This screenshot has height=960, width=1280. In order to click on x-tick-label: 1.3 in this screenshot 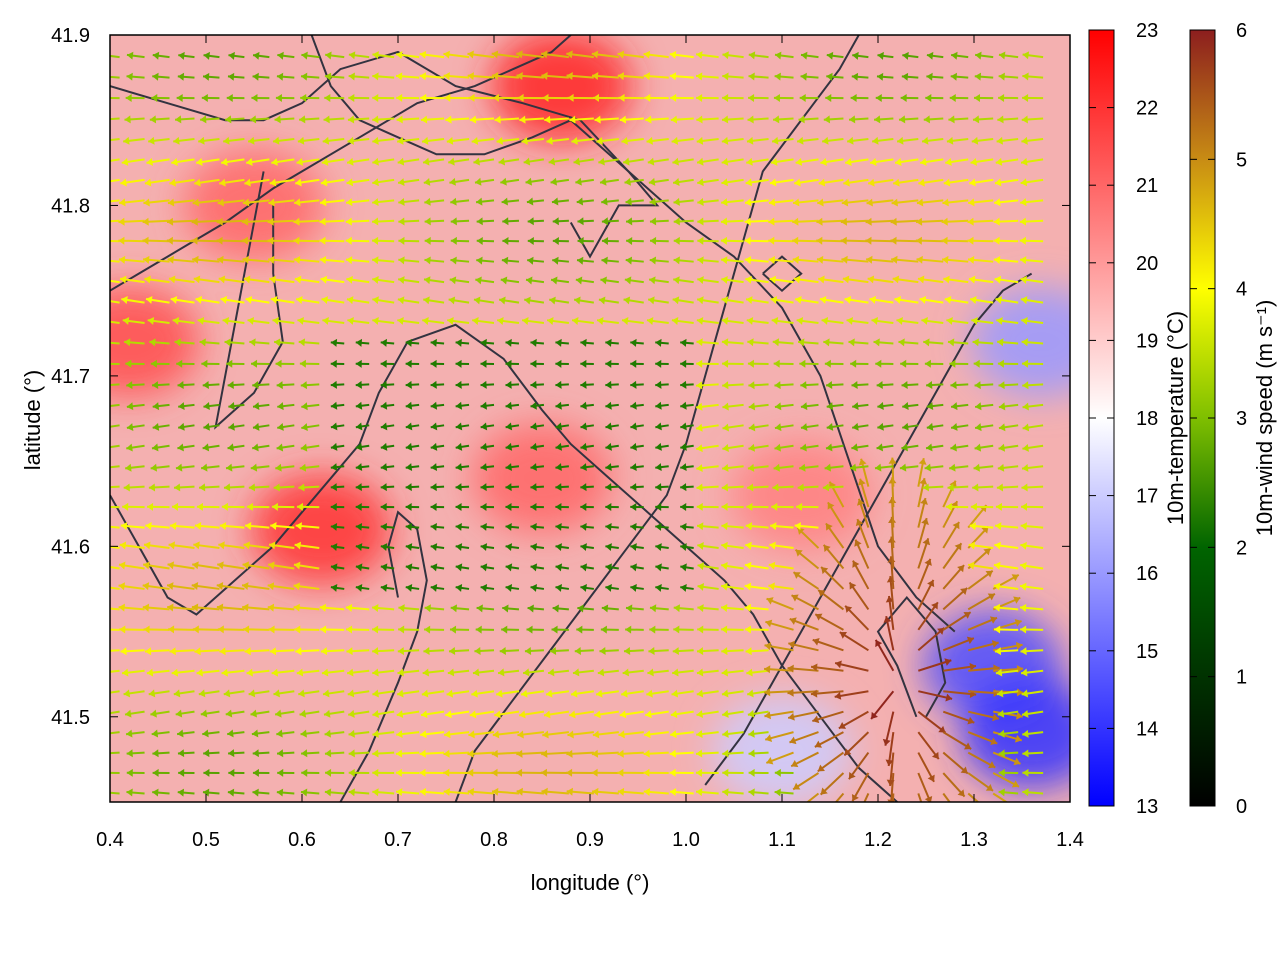, I will do `click(974, 840)`.